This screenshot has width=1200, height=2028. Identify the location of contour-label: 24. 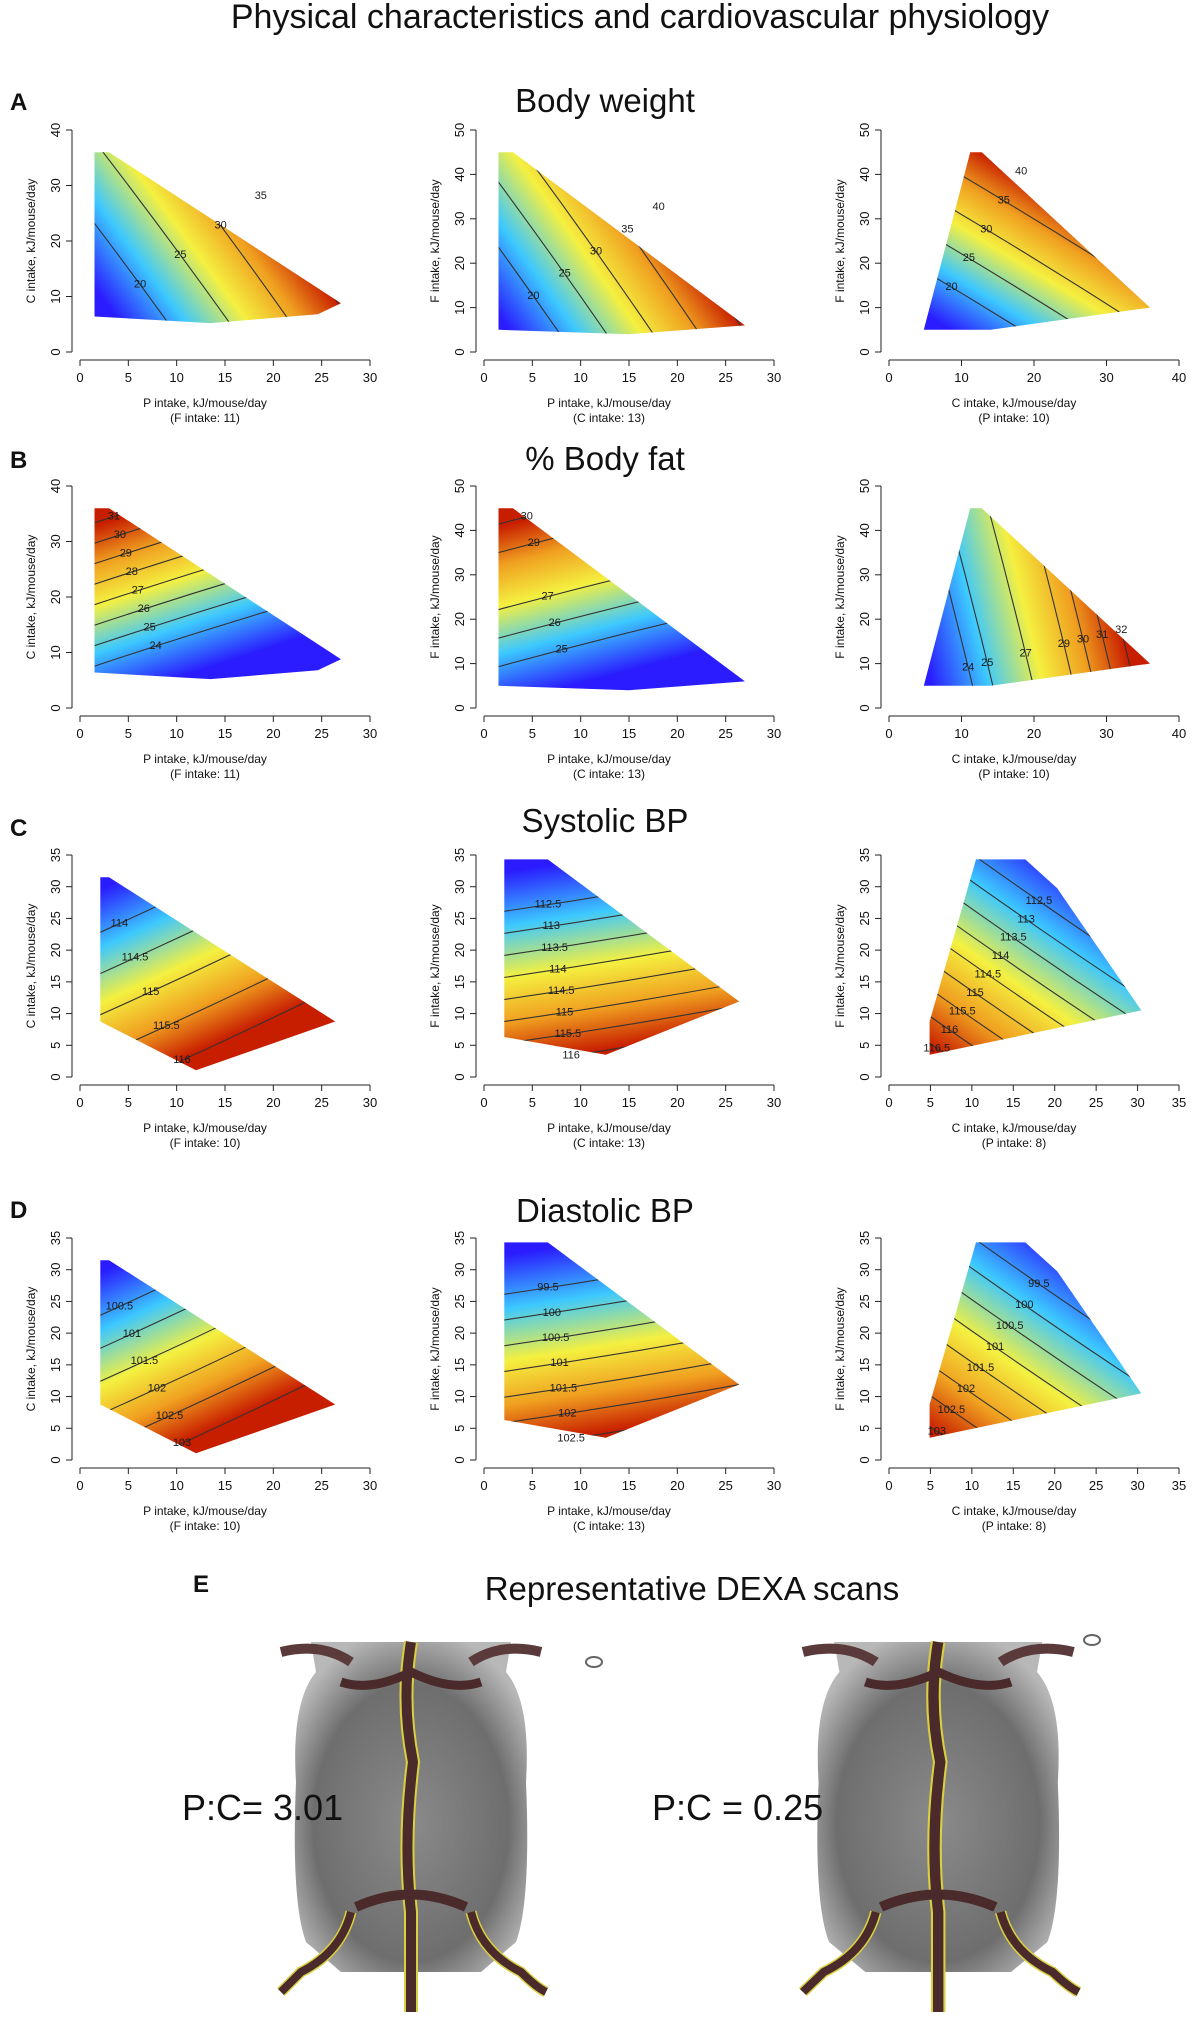
(968, 667).